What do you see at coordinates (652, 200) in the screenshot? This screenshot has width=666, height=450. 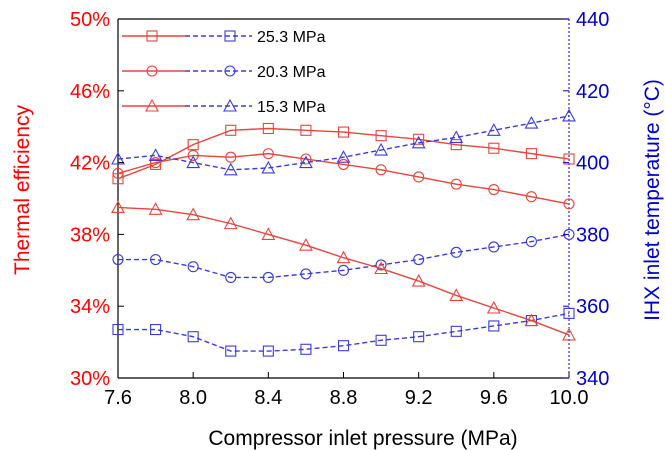 I see `right-y-axis-label: IHX inlet temperature (°C)` at bounding box center [652, 200].